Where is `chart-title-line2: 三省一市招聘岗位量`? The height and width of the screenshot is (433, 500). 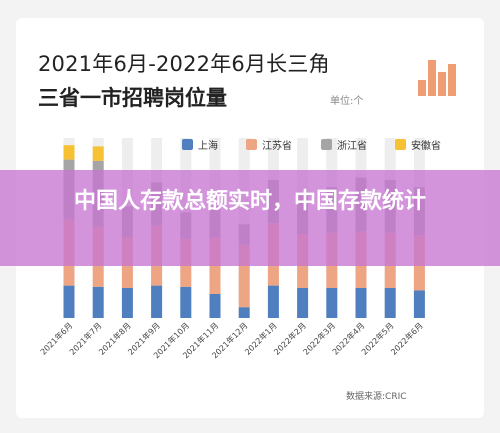
chart-title-line2: 三省一市招聘岗位量 is located at coordinates (132, 98).